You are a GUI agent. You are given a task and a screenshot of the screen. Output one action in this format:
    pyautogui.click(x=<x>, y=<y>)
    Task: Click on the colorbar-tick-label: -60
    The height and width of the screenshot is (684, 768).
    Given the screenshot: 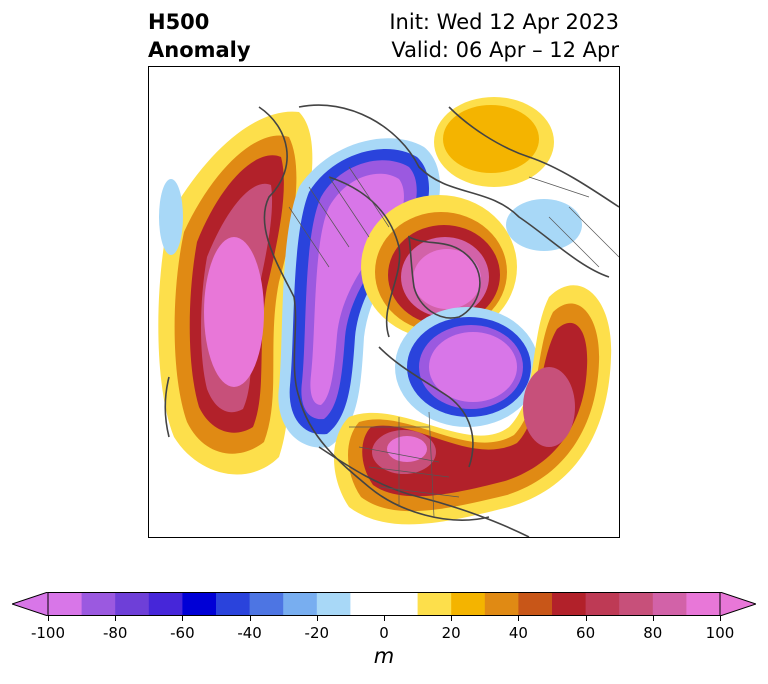 What is the action you would take?
    pyautogui.click(x=182, y=633)
    